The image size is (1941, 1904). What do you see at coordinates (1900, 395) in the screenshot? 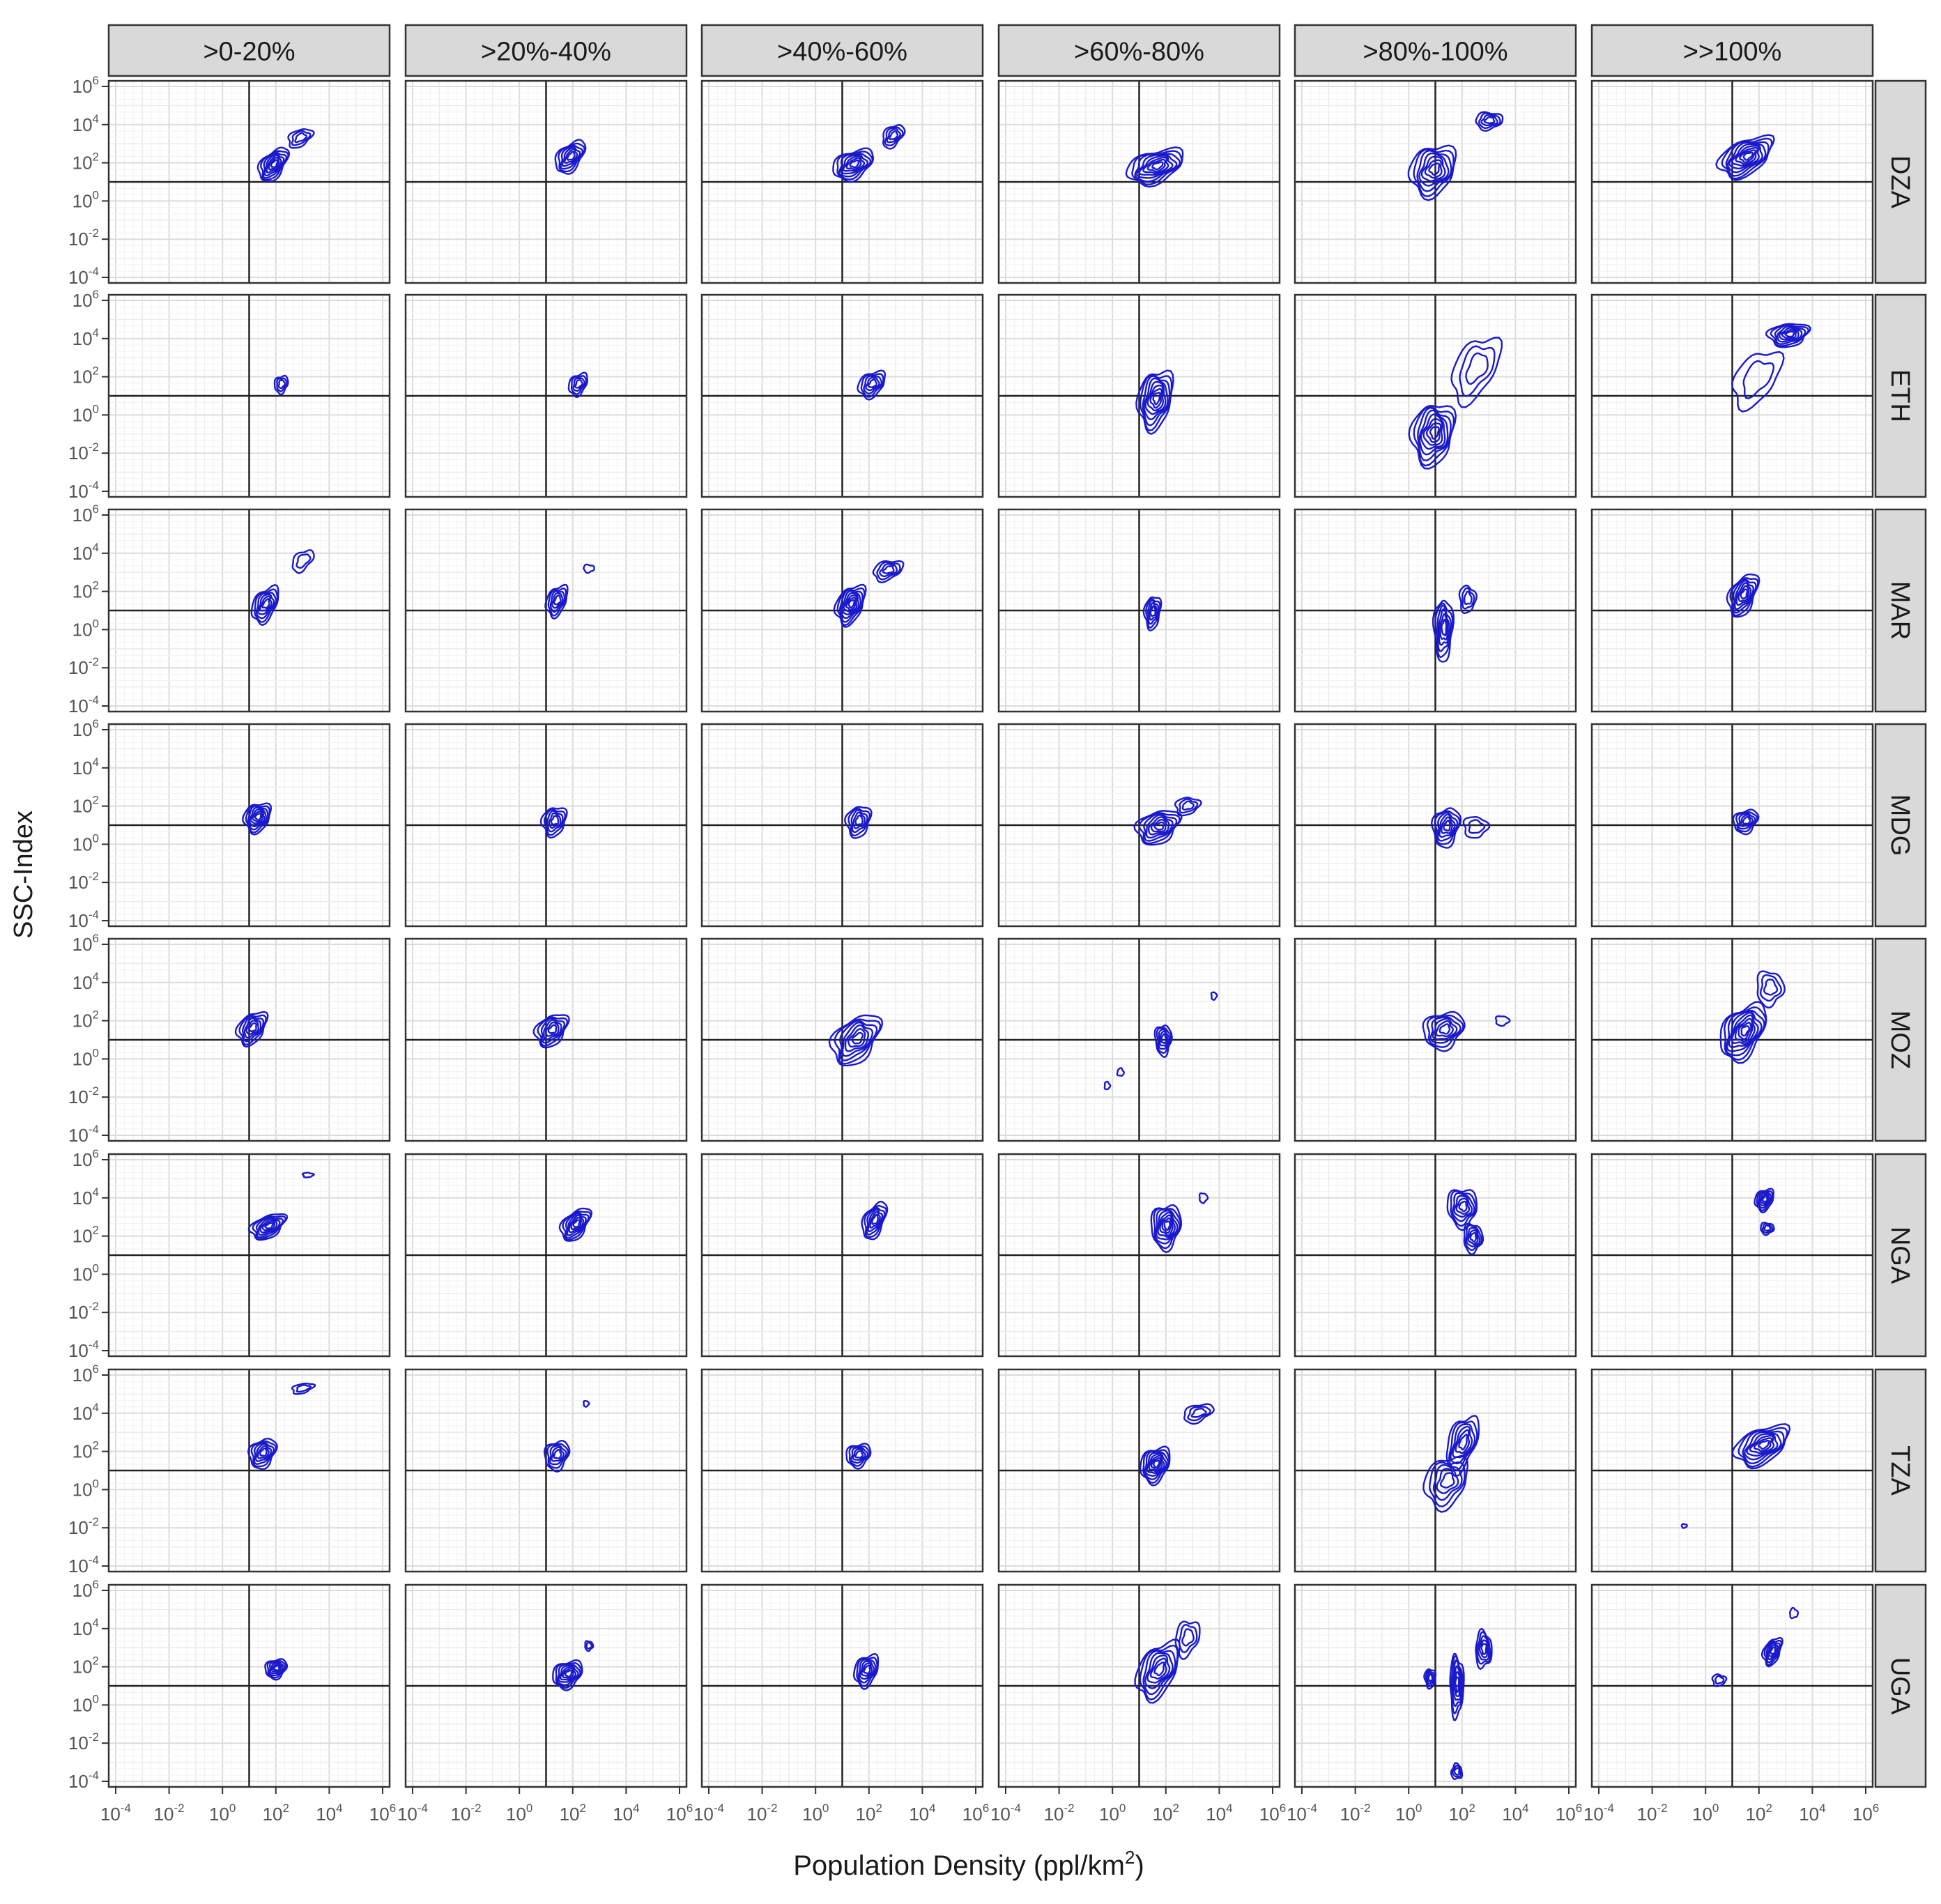
I see `row-strip-ETH: ETH` at bounding box center [1900, 395].